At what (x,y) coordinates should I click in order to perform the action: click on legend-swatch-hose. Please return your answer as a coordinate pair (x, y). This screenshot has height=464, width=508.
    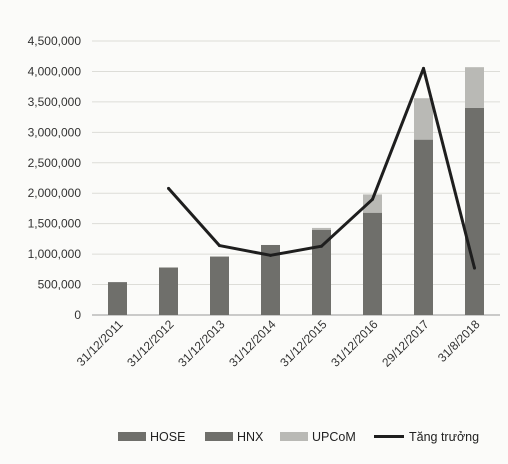
    Looking at the image, I should click on (132, 436).